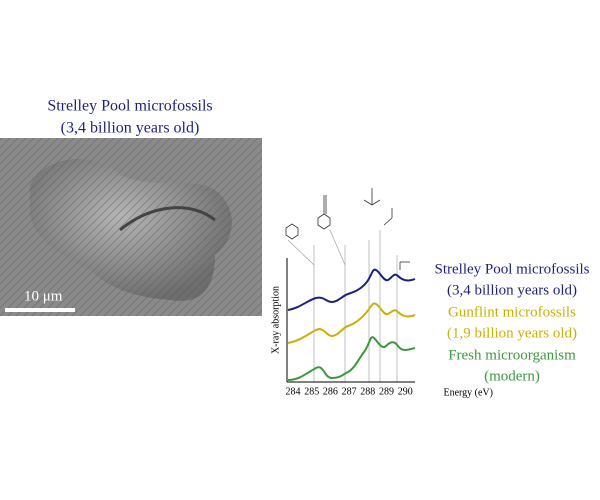  Describe the element at coordinates (512, 312) in the screenshot. I see `sample-name: Gunflint microfossils` at that location.